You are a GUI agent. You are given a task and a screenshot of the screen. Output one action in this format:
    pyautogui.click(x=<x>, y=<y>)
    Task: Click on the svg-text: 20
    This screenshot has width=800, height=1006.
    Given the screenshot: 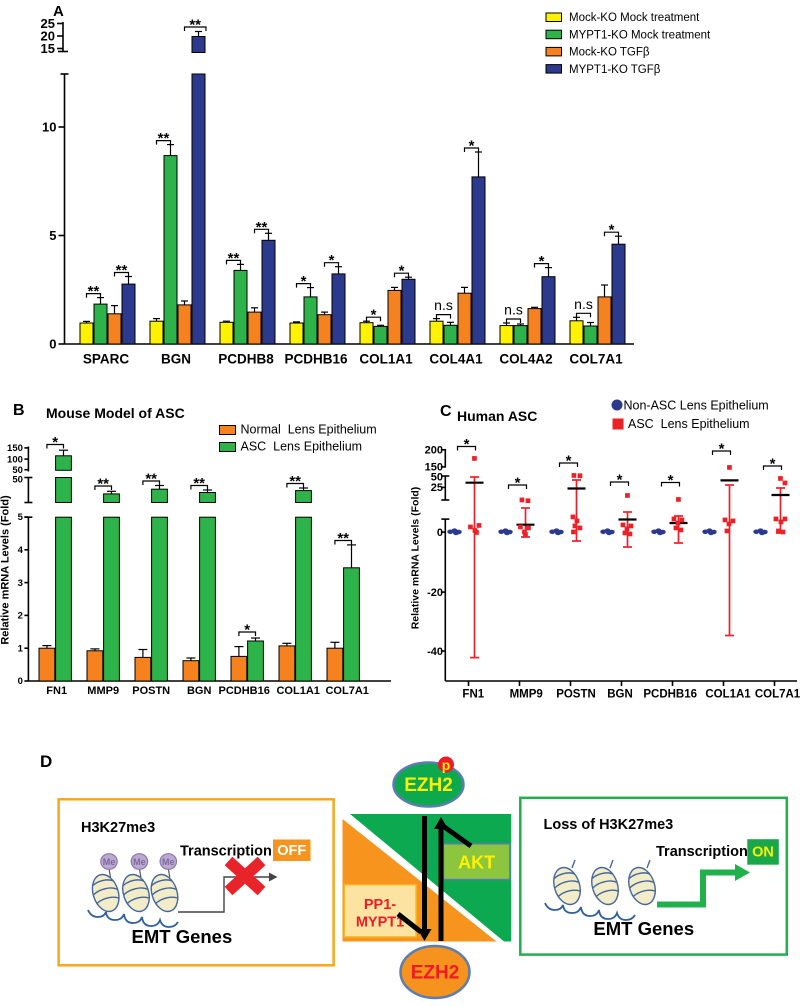 What is the action you would take?
    pyautogui.click(x=48, y=36)
    